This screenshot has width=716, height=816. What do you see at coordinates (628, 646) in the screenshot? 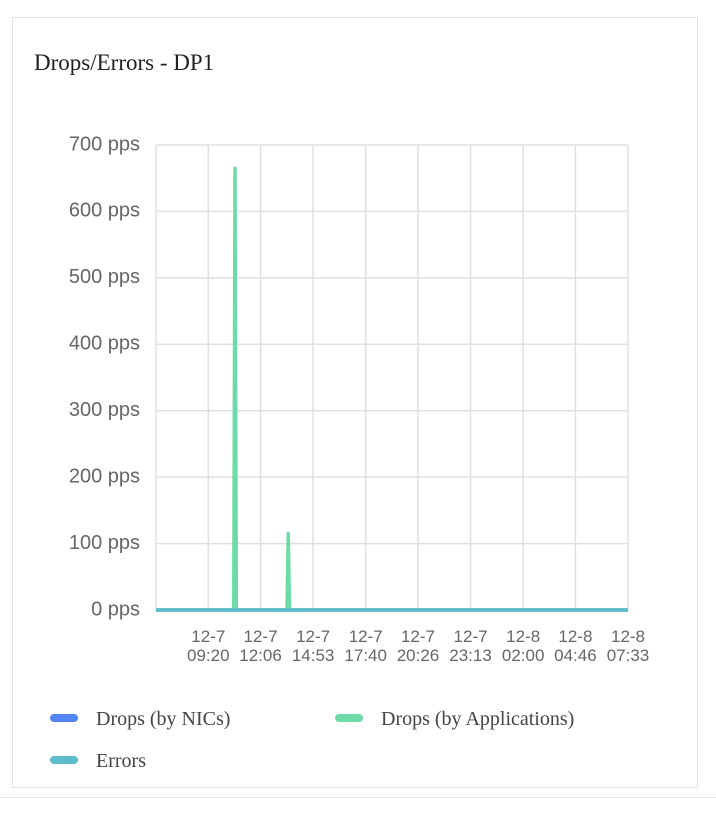
I see `x-tick-label: 12-8 07:33` at bounding box center [628, 646].